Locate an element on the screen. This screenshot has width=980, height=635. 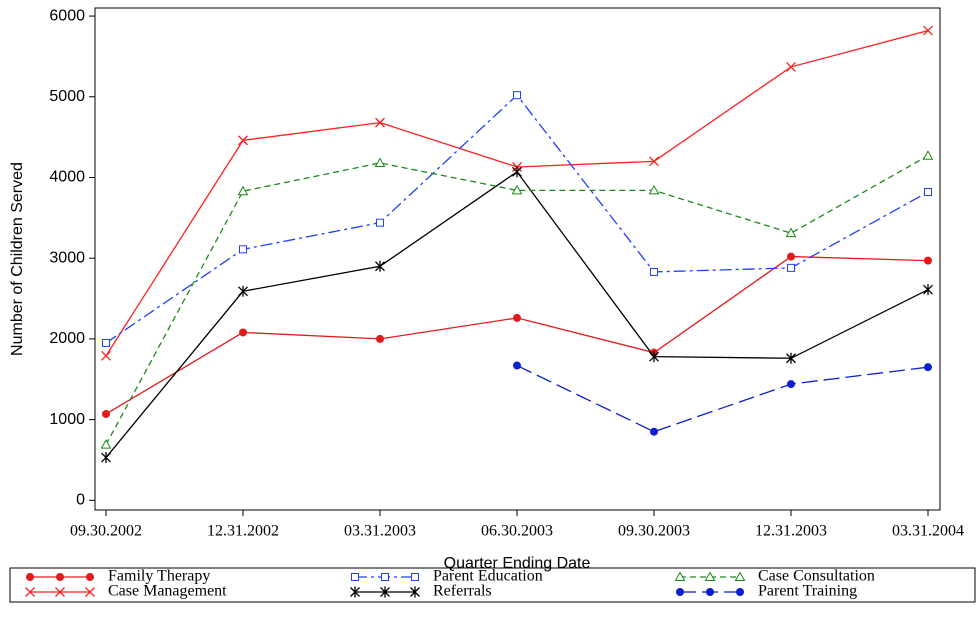
x-tick-label: 12.31.2003 is located at coordinates (791, 531).